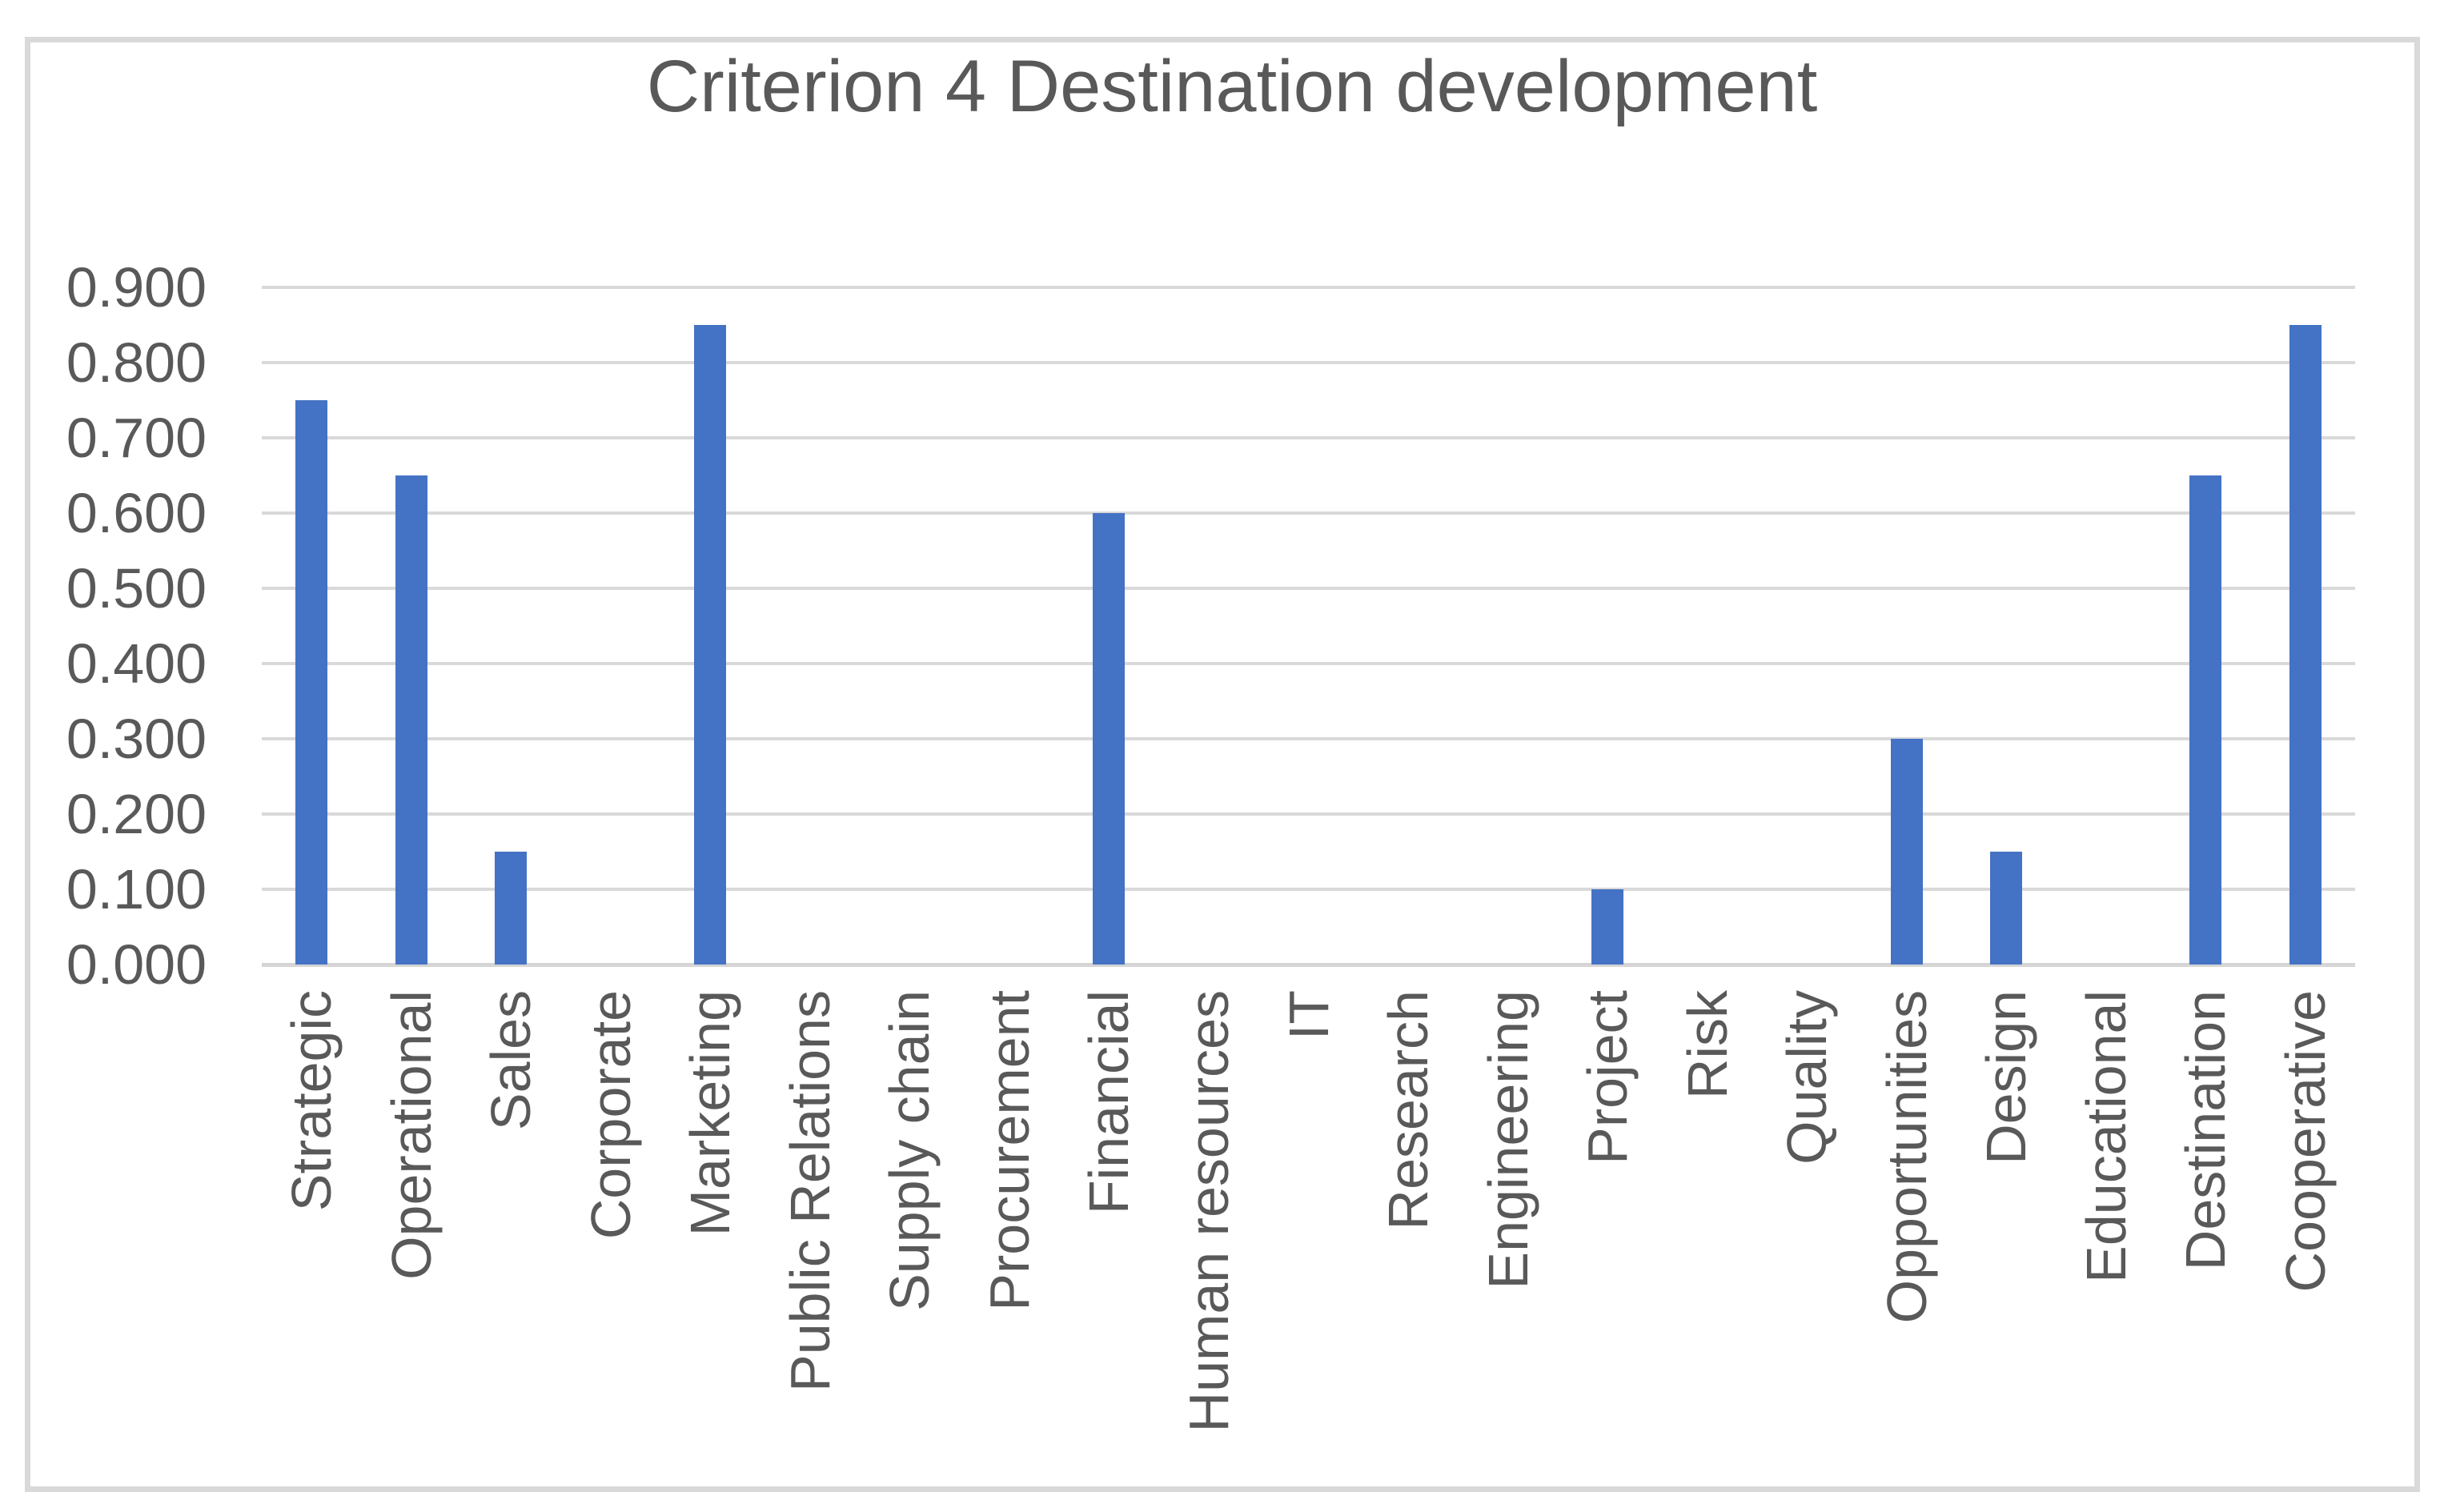 The width and height of the screenshot is (2464, 1508). What do you see at coordinates (136, 513) in the screenshot?
I see `y-tick-label: 0.600` at bounding box center [136, 513].